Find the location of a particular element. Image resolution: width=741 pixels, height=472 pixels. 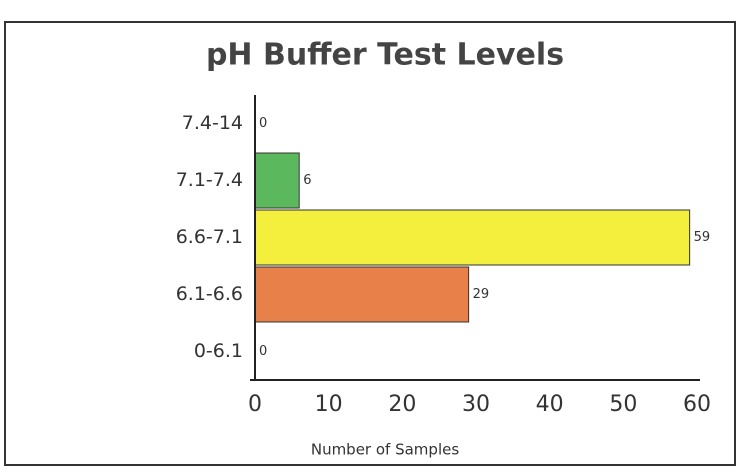

x-tick-label: 20 is located at coordinates (402, 404).